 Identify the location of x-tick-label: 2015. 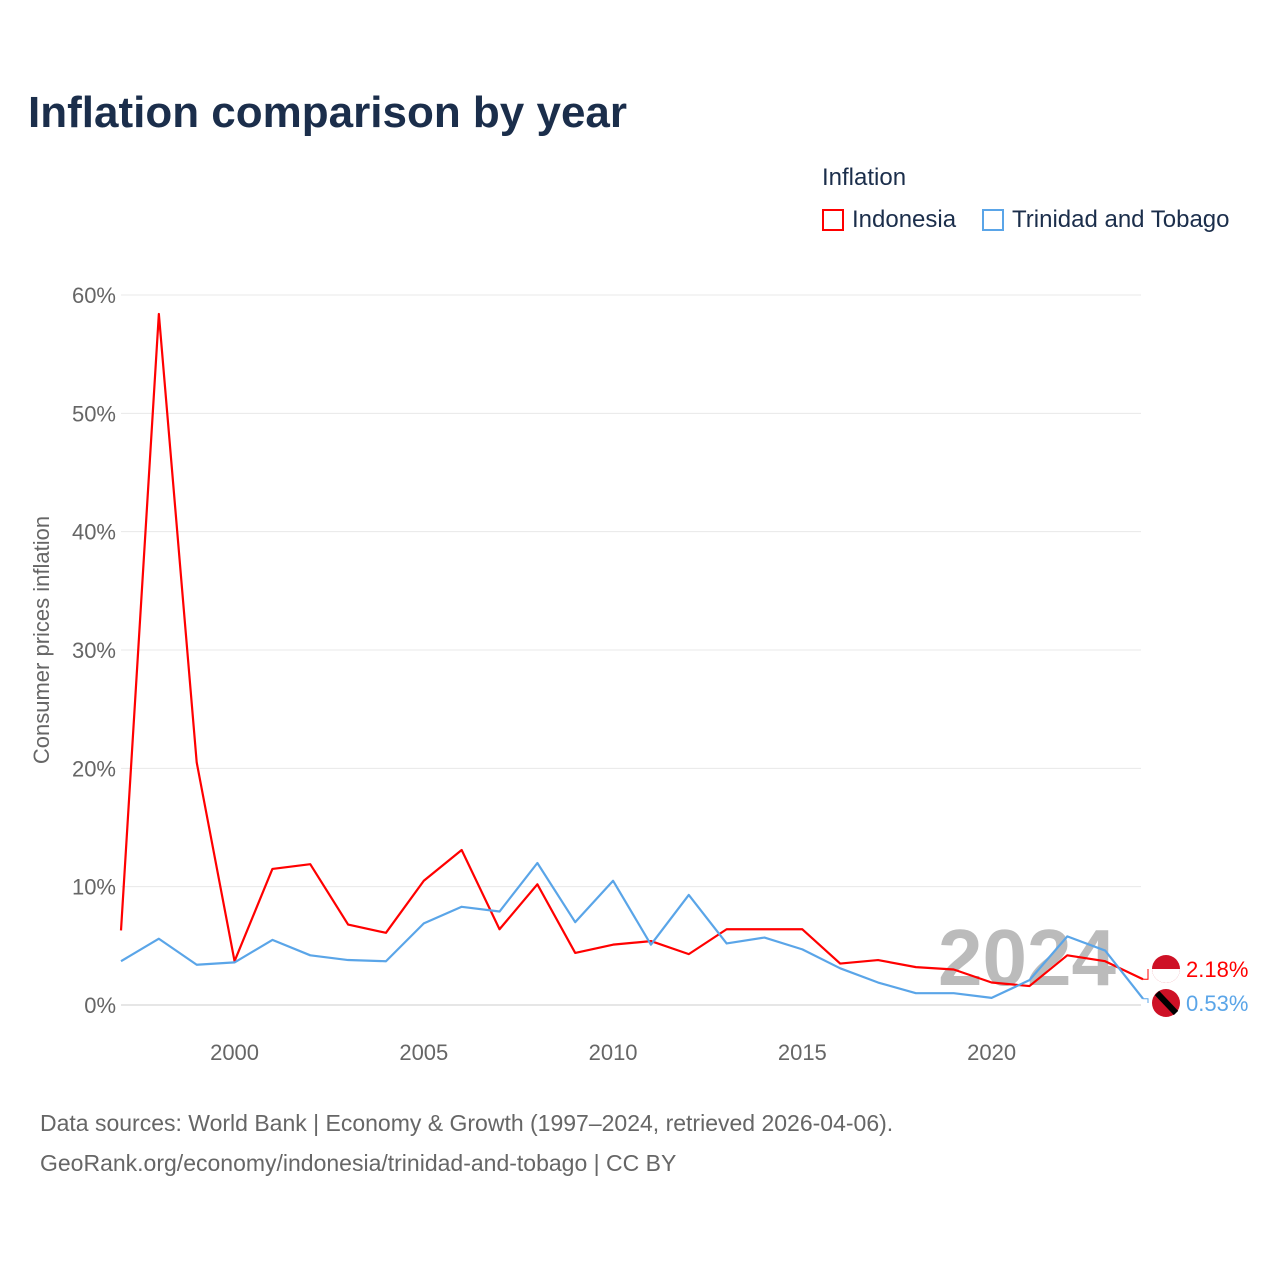
(802, 1052).